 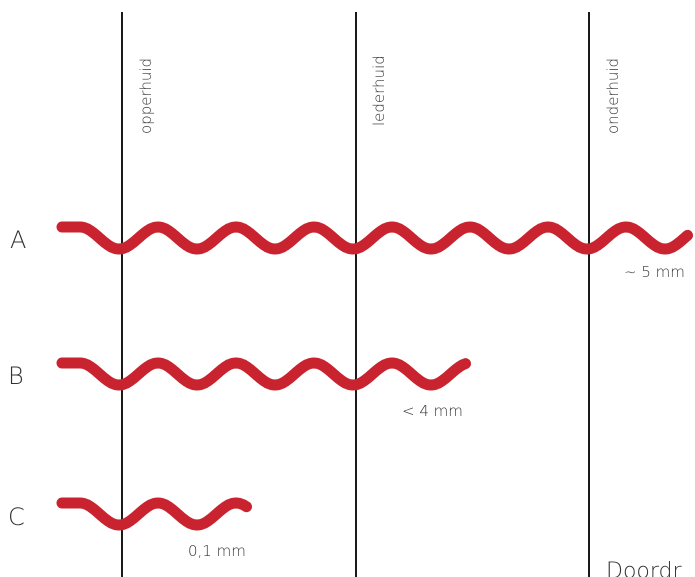 What do you see at coordinates (379, 90) in the screenshot?
I see `layer-label-lederhuid: lederhuid` at bounding box center [379, 90].